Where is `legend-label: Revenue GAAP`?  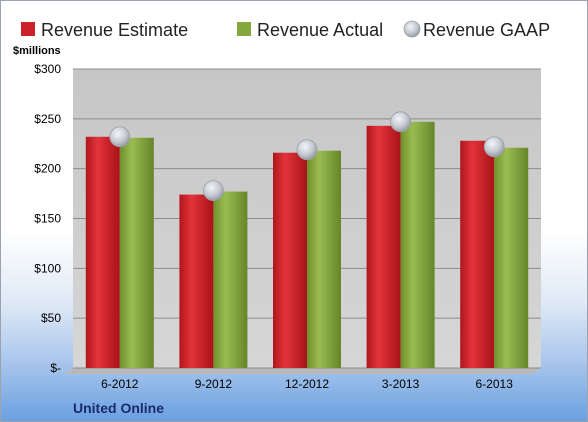 legend-label: Revenue GAAP is located at coordinates (486, 30).